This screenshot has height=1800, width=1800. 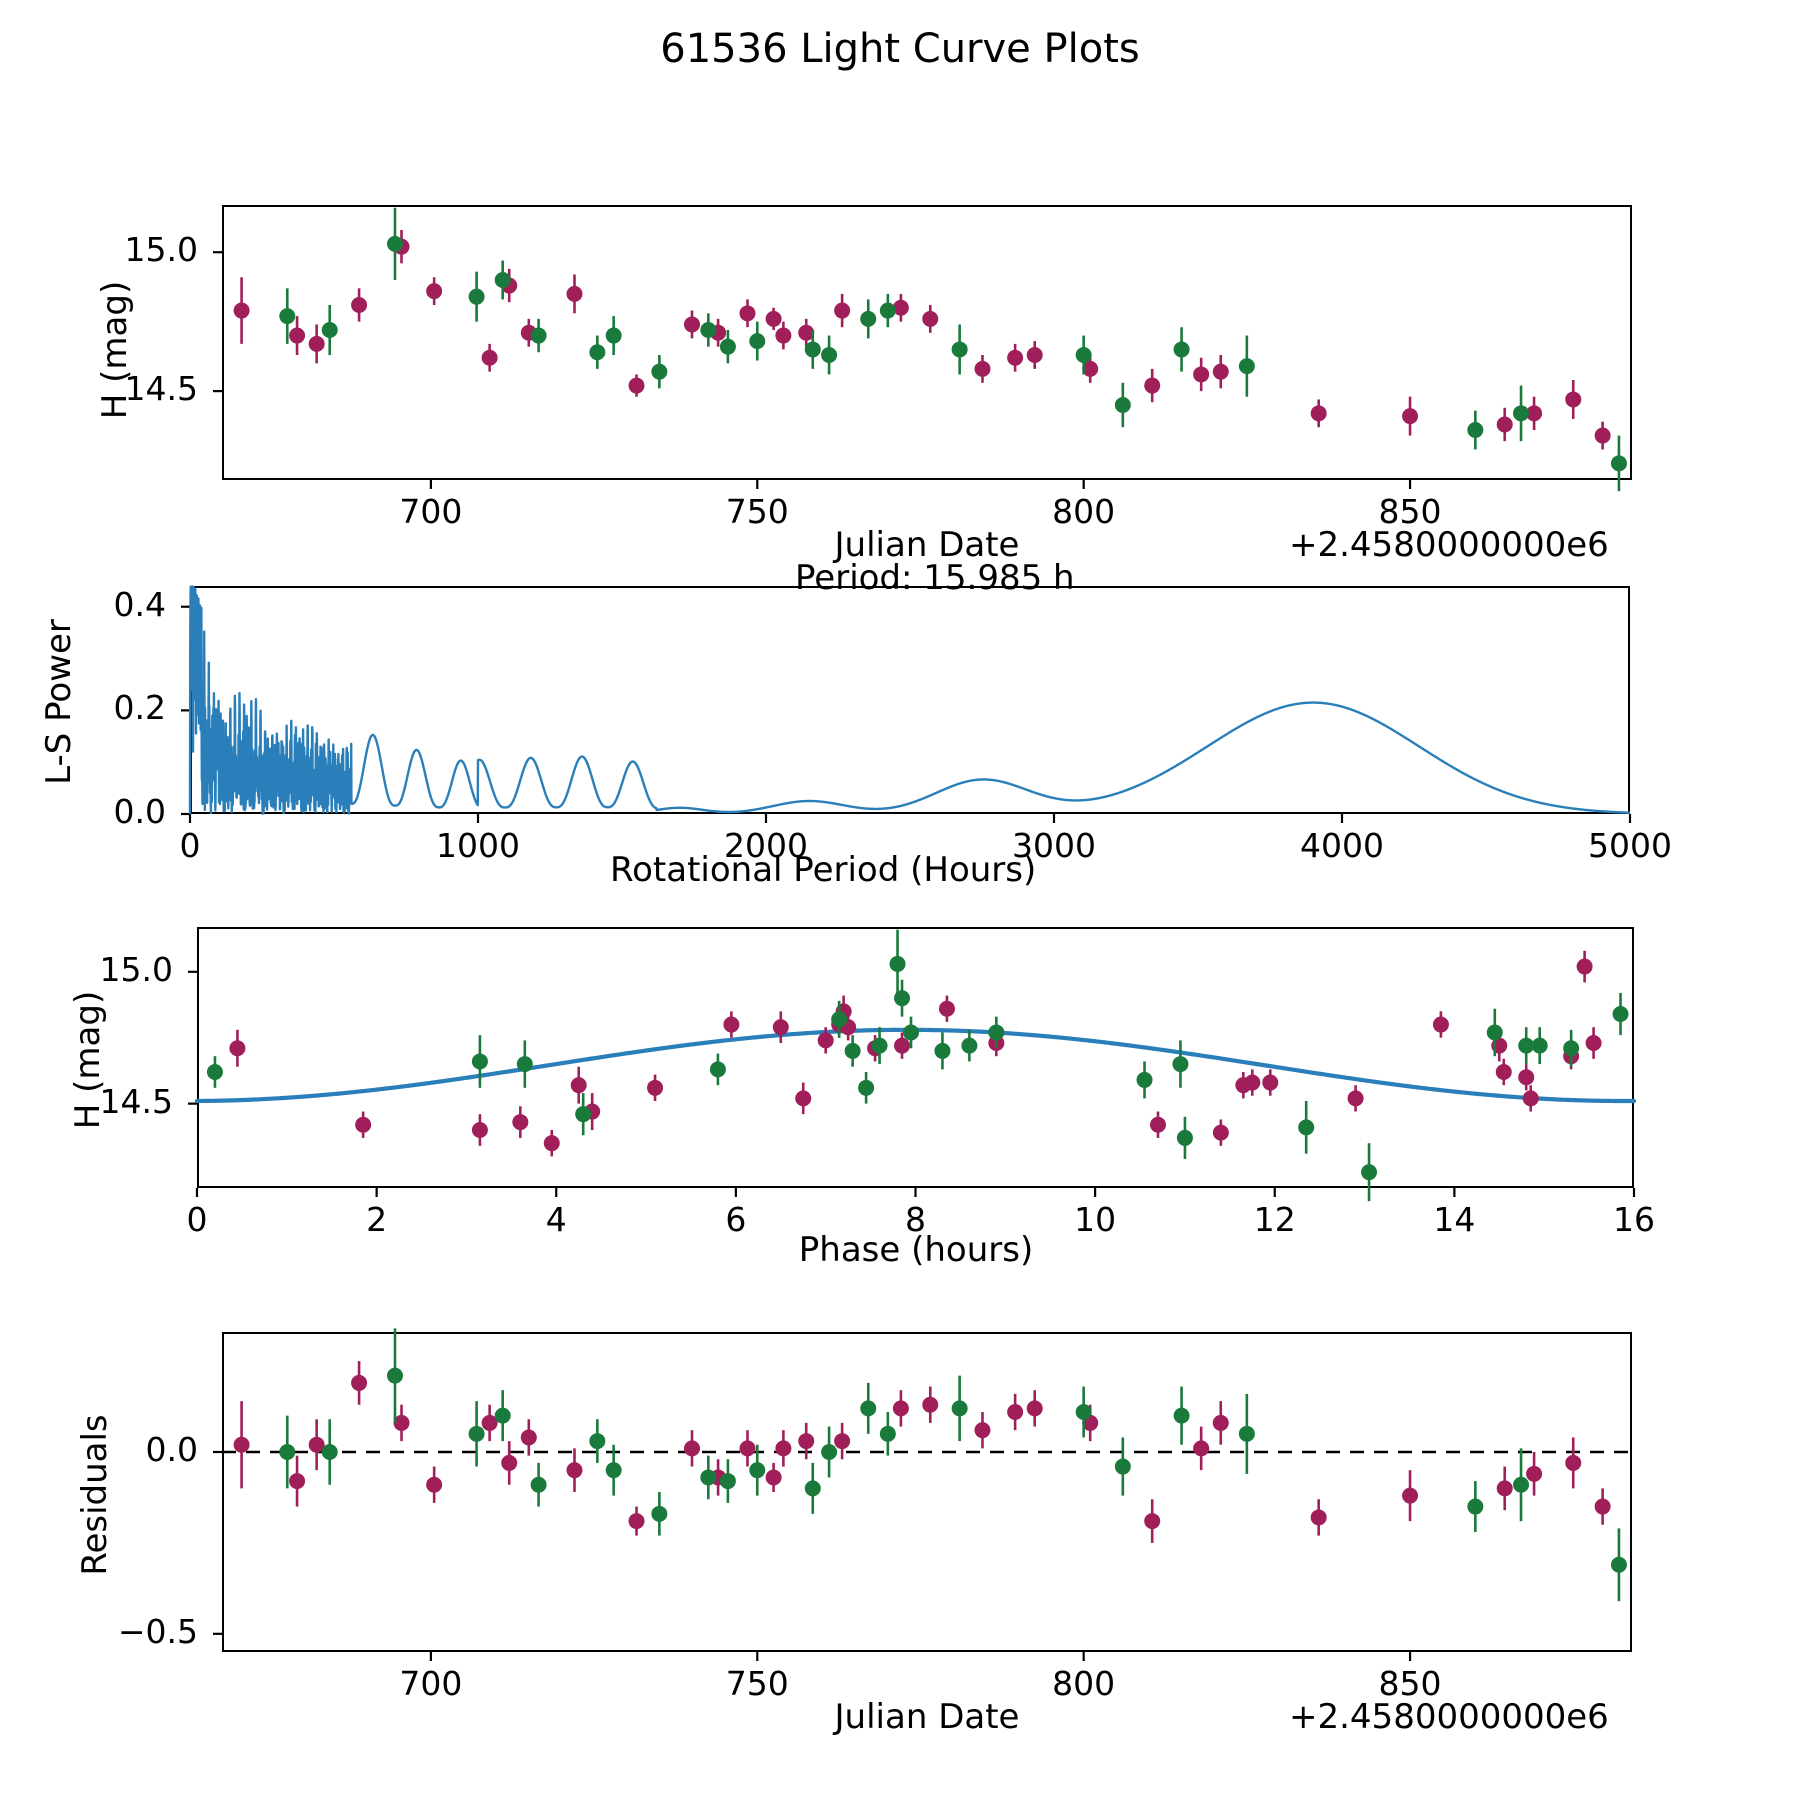 I want to click on residuals-x-offset-text: +2.4580000000e6, so click(x=1449, y=1717).